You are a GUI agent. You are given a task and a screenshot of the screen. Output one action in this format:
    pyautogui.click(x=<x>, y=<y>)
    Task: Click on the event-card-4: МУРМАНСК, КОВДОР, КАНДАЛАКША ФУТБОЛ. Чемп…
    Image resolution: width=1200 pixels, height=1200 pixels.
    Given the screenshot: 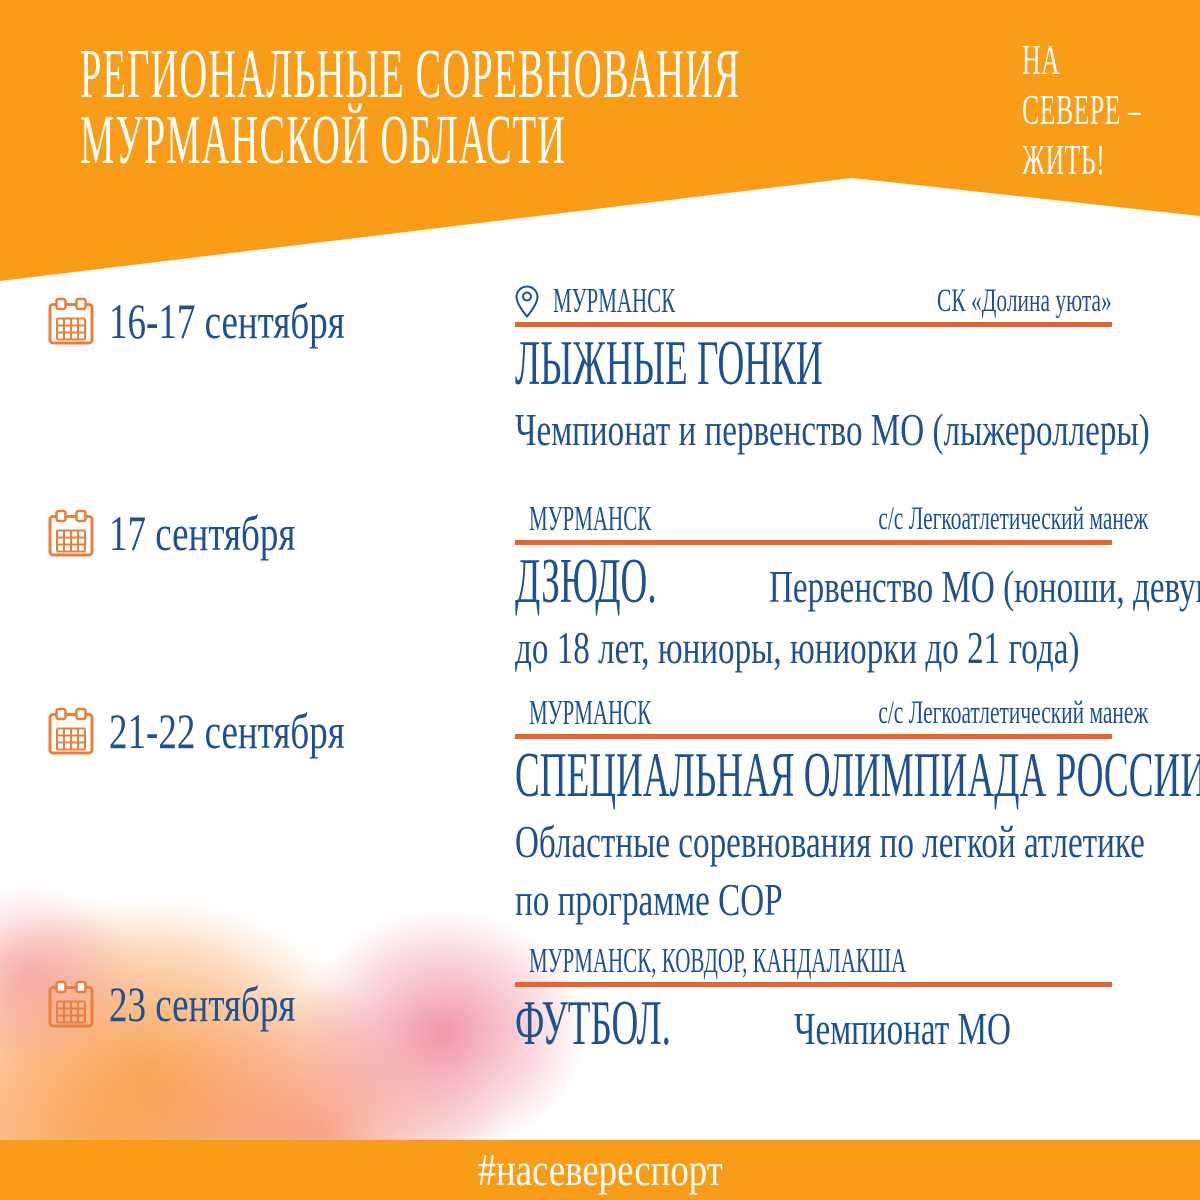 What is the action you would take?
    pyautogui.click(x=813, y=1004)
    